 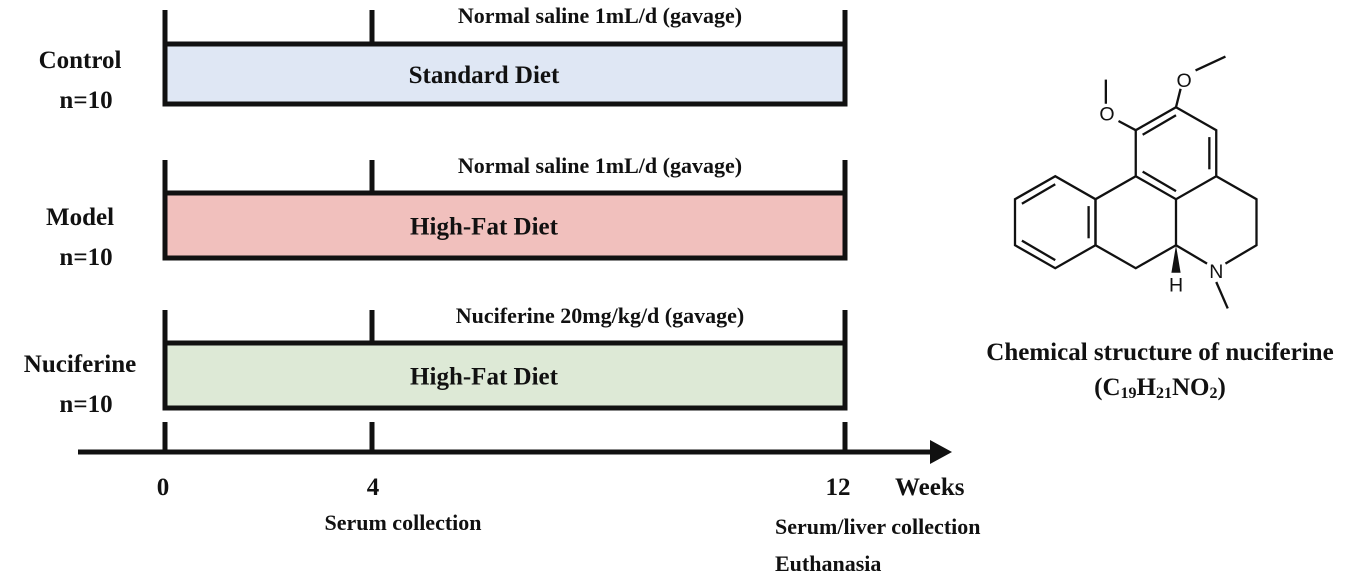 What do you see at coordinates (1129, 393) in the screenshot?
I see `formula-part: 19` at bounding box center [1129, 393].